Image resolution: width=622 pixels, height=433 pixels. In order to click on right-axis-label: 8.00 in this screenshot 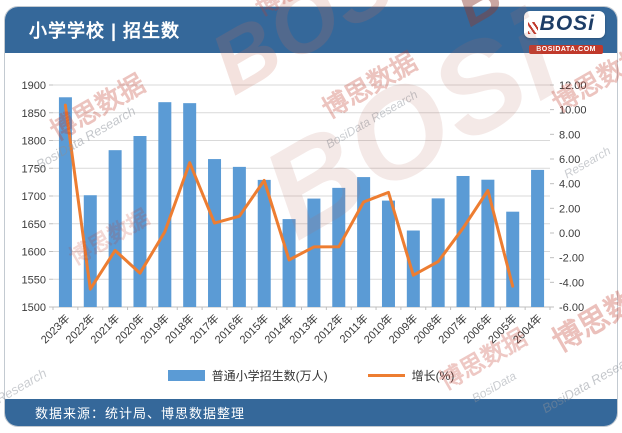, I will do `click(569, 135)`.